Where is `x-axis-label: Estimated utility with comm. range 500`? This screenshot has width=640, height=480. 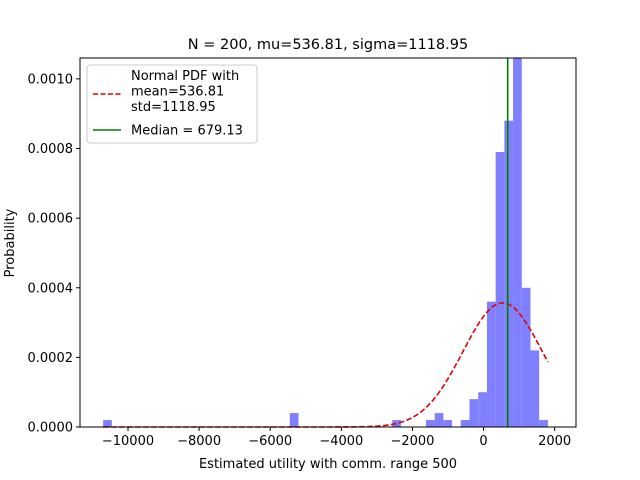 x-axis-label: Estimated utility with comm. range 500 is located at coordinates (328, 464).